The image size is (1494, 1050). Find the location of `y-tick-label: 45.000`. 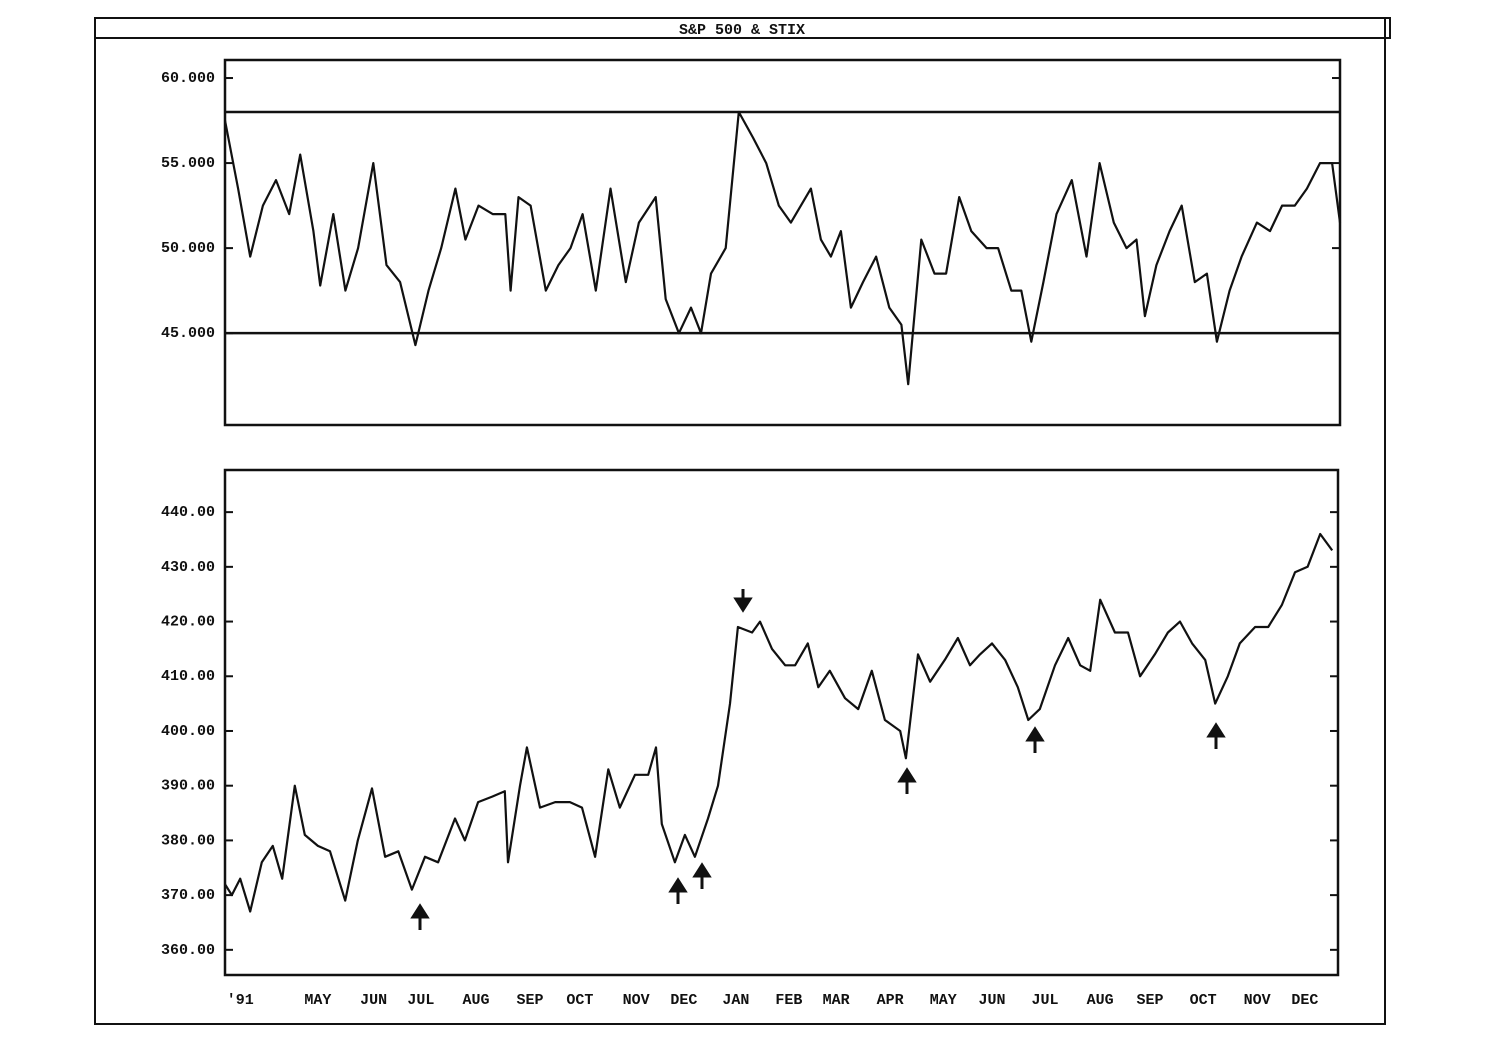

y-tick-label: 45.000 is located at coordinates (188, 333).